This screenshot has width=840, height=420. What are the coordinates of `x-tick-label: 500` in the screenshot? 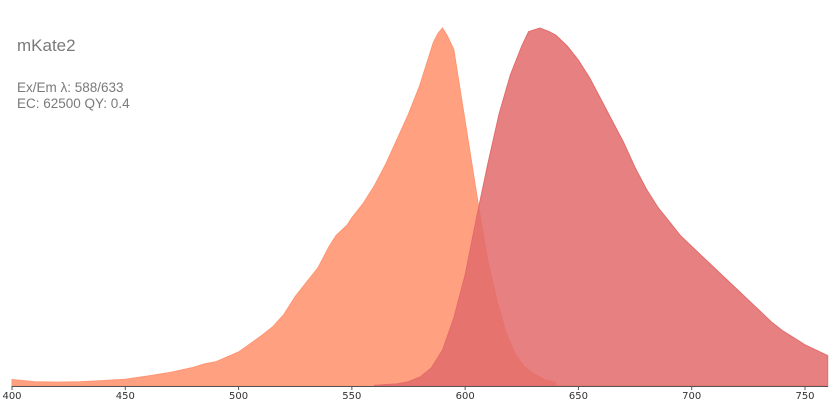 It's located at (238, 396).